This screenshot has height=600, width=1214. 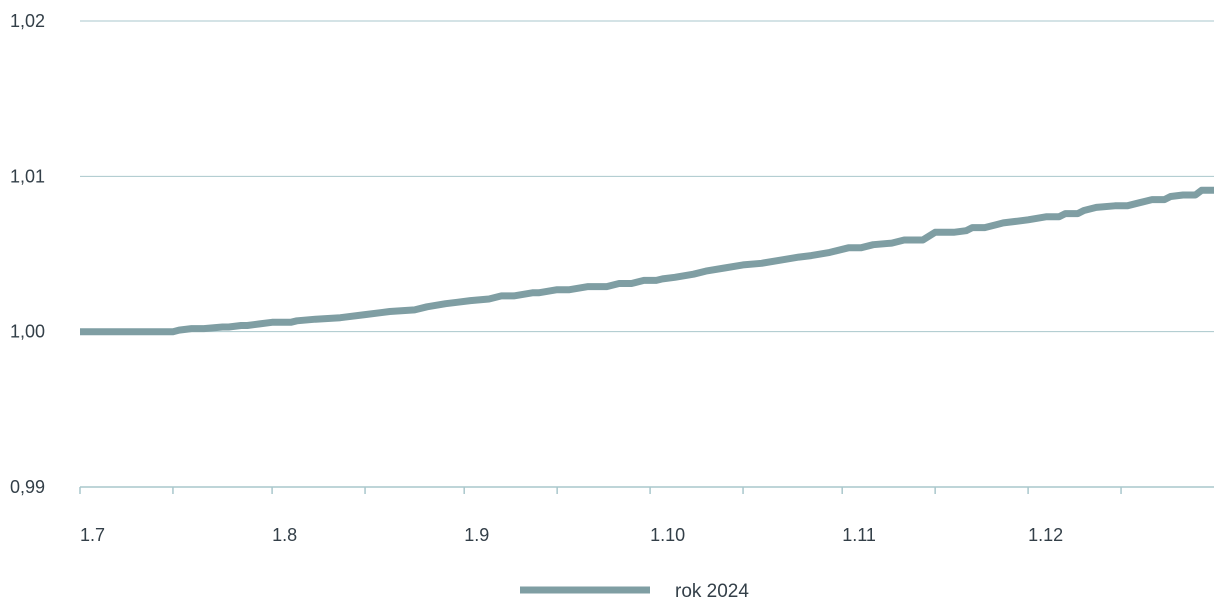 What do you see at coordinates (712, 590) in the screenshot?
I see `legend-label: rok 2024` at bounding box center [712, 590].